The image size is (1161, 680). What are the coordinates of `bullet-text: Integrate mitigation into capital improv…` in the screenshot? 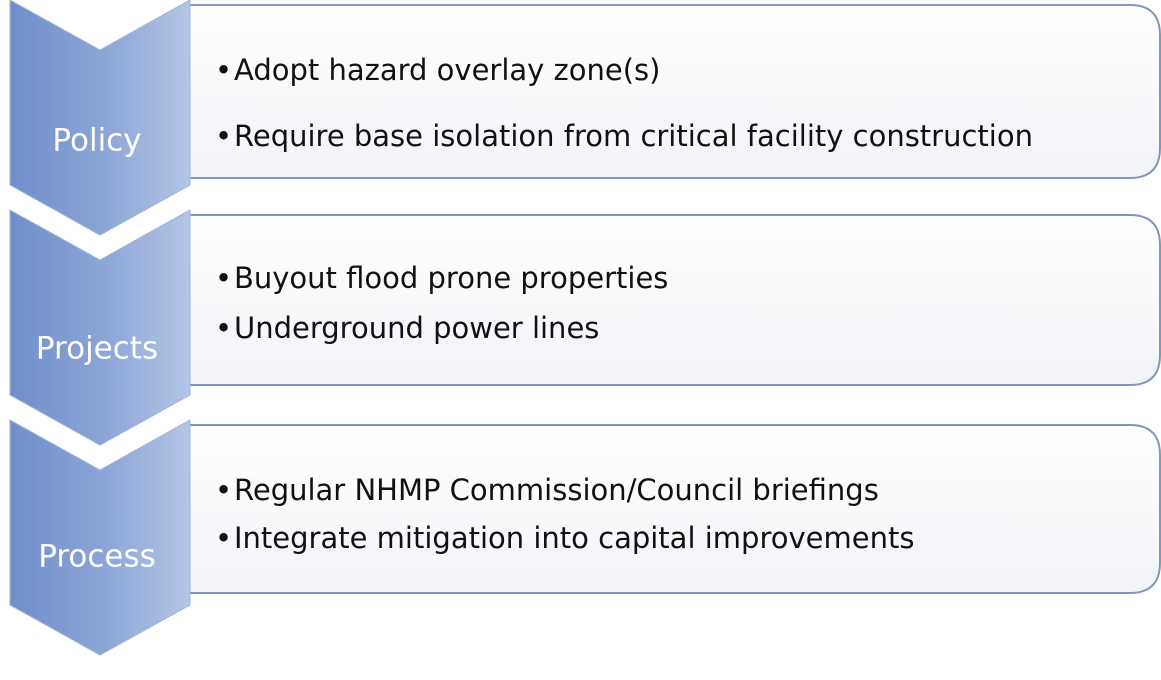 It's located at (574, 538).